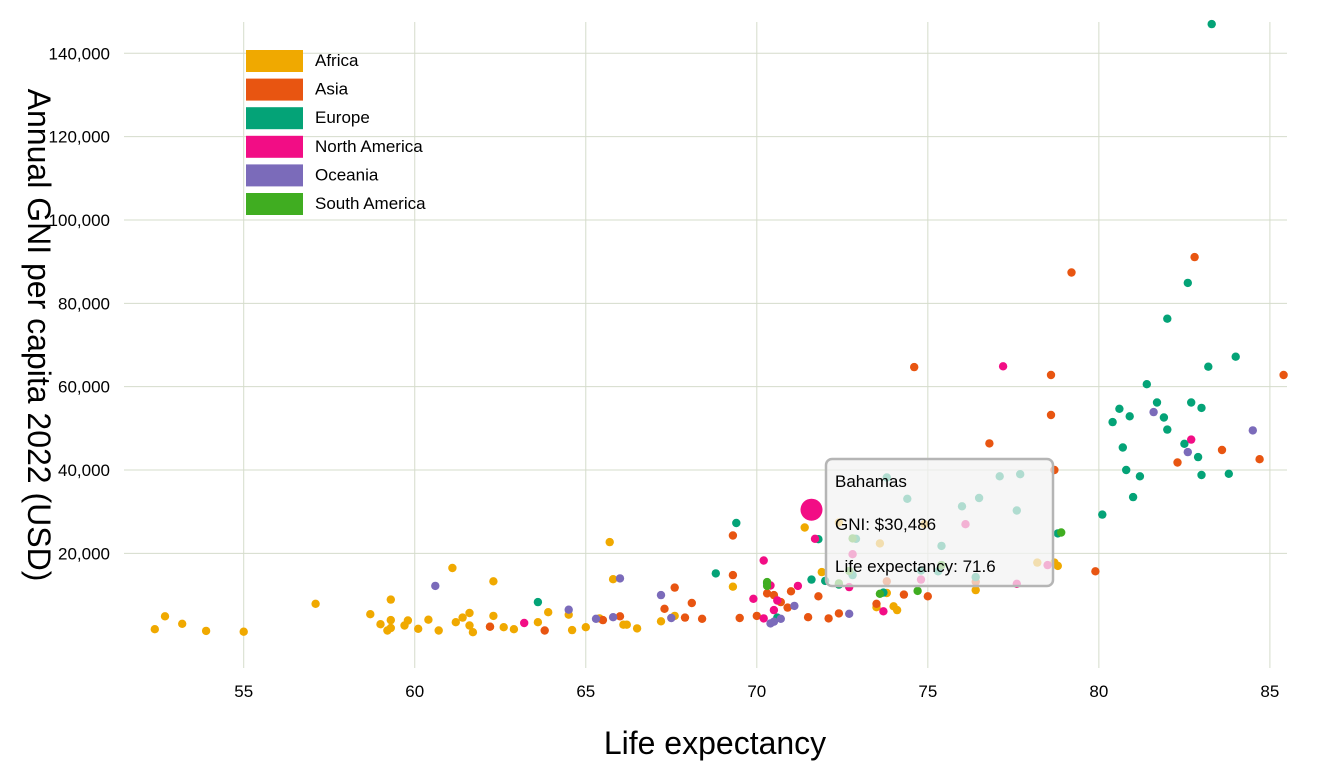  Describe the element at coordinates (811, 509) in the screenshot. I see `highlighted-point` at that location.